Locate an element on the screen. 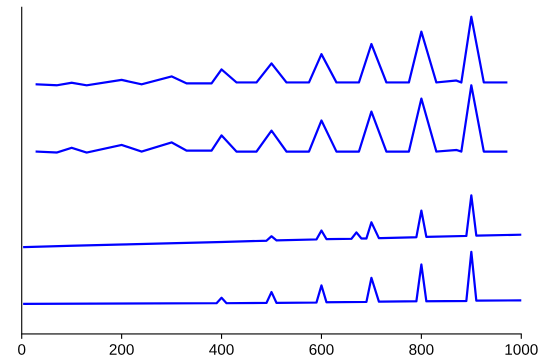 Image resolution: width=543 pixels, height=363 pixels. x-tick-label: 800 is located at coordinates (421, 349).